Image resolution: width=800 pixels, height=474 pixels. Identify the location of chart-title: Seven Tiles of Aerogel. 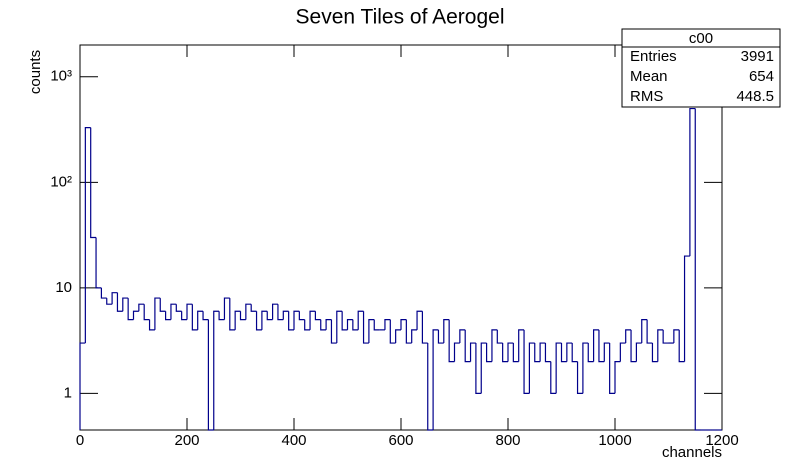
(400, 17).